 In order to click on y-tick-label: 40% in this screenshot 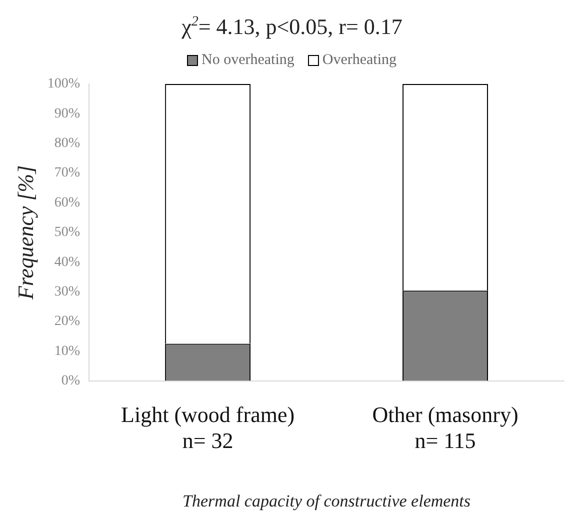, I will do `click(67, 262)`.